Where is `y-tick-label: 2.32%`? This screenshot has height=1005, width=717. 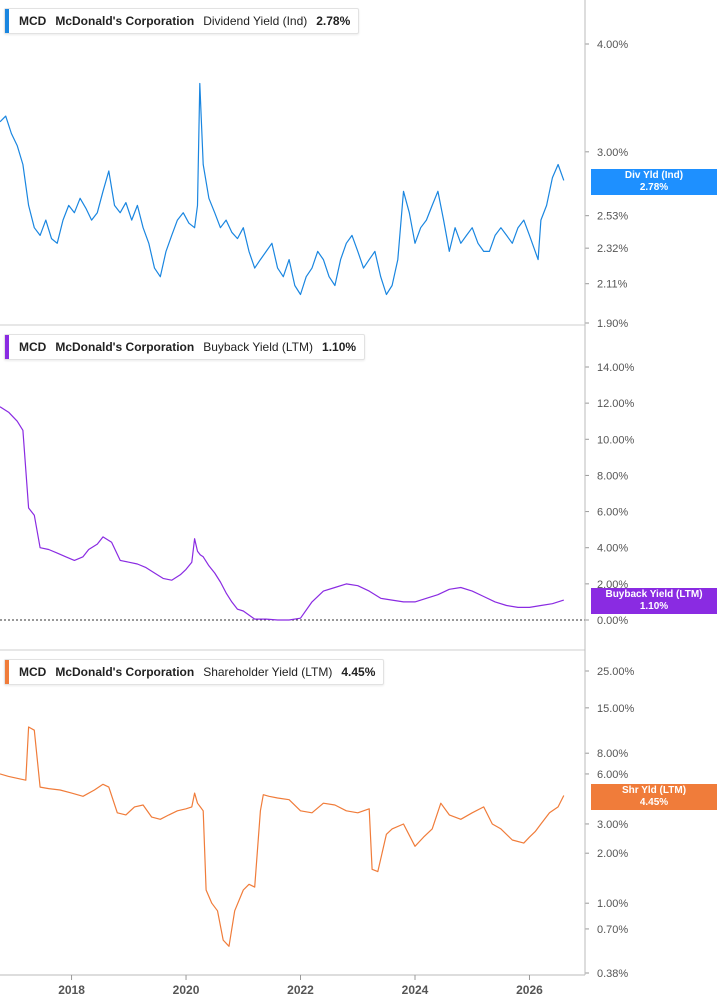
y-tick-label: 2.32% is located at coordinates (612, 249).